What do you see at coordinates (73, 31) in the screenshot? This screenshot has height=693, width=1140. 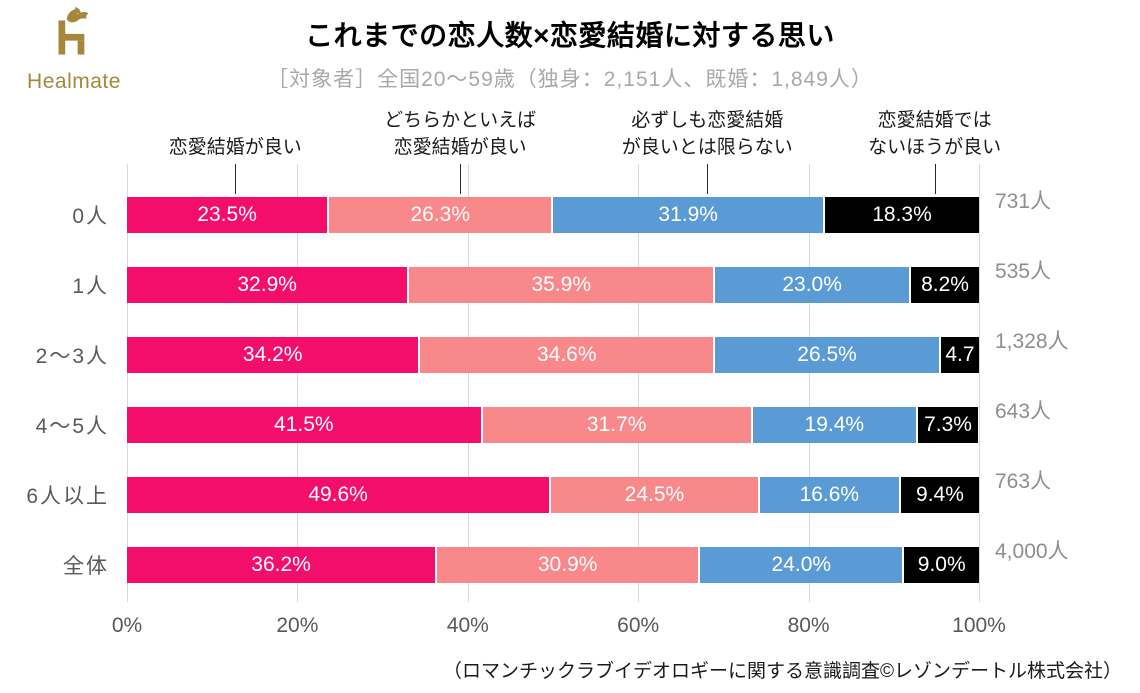 I see `bird-chair-icon` at bounding box center [73, 31].